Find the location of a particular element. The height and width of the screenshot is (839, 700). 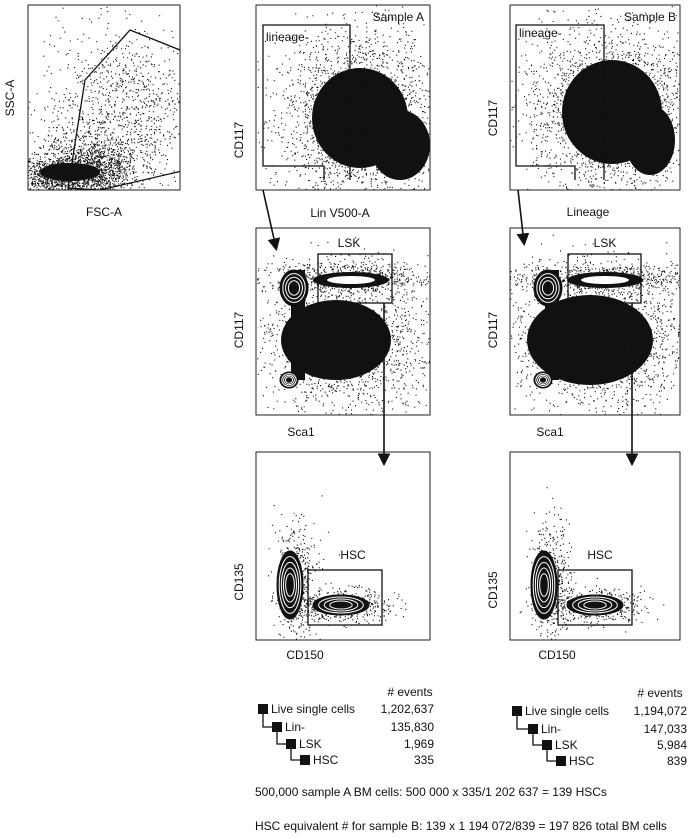

x-label: FSC-A is located at coordinates (104, 212).